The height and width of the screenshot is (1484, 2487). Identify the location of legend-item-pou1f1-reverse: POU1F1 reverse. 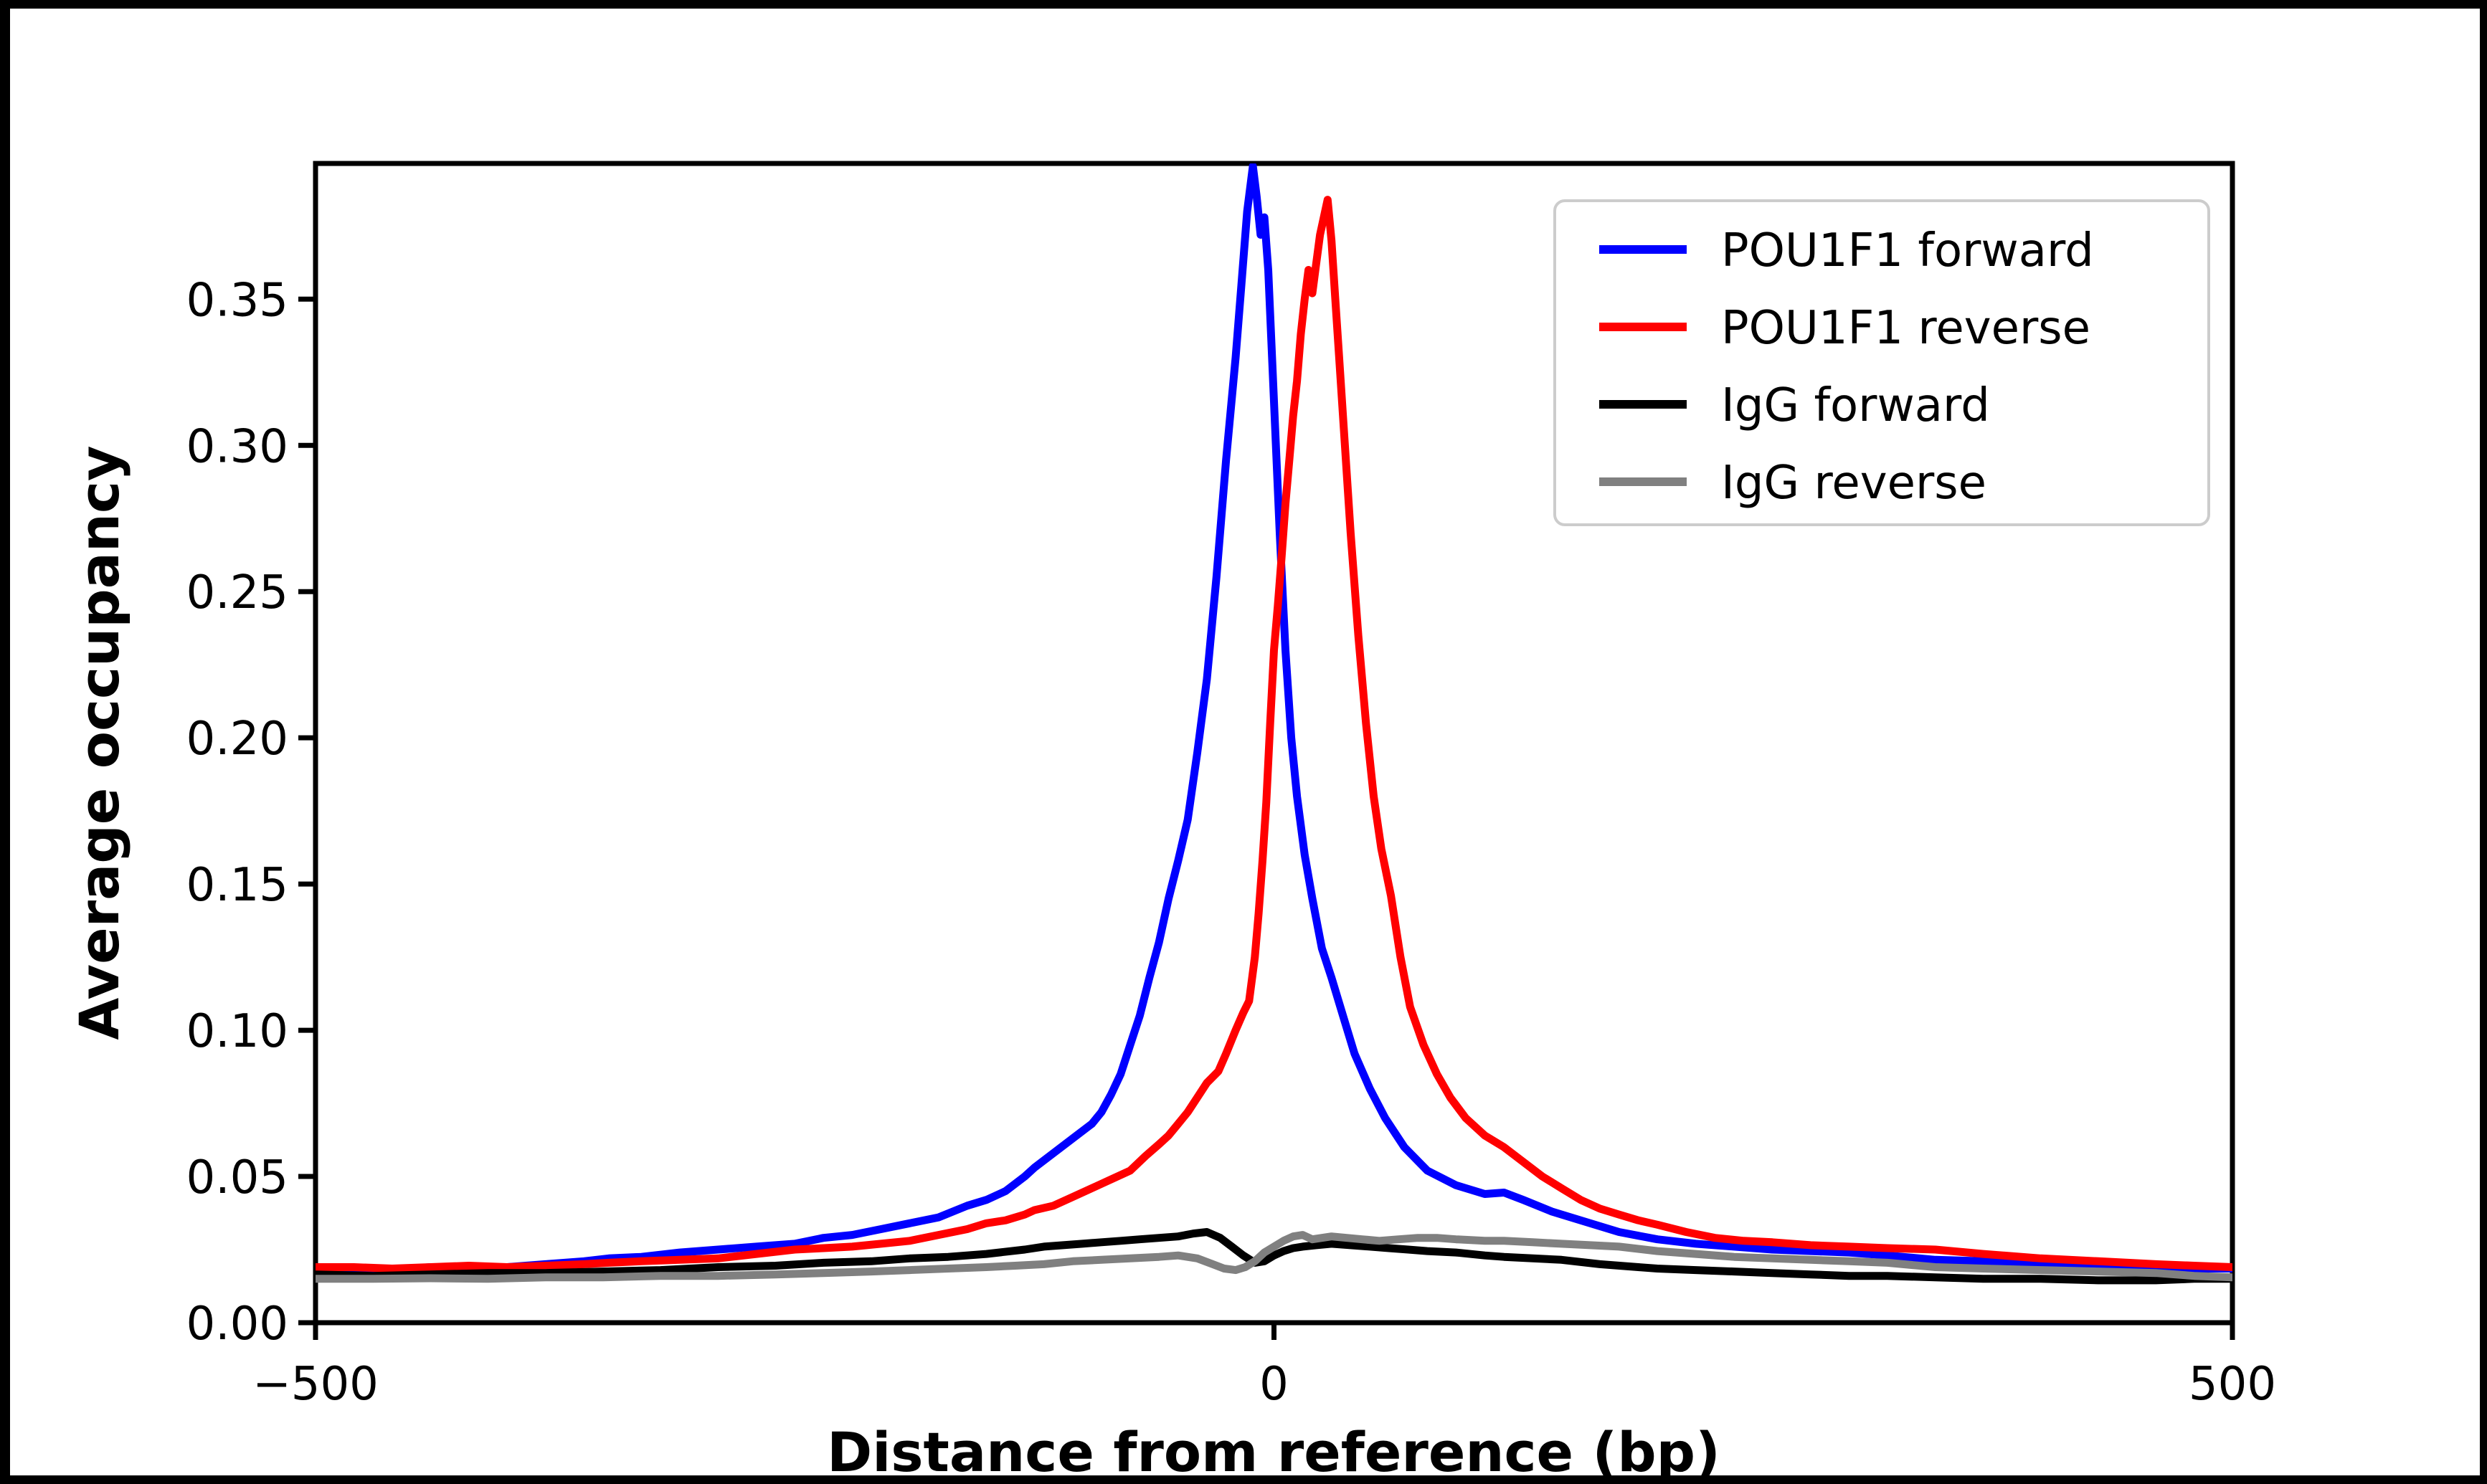
(1845, 328).